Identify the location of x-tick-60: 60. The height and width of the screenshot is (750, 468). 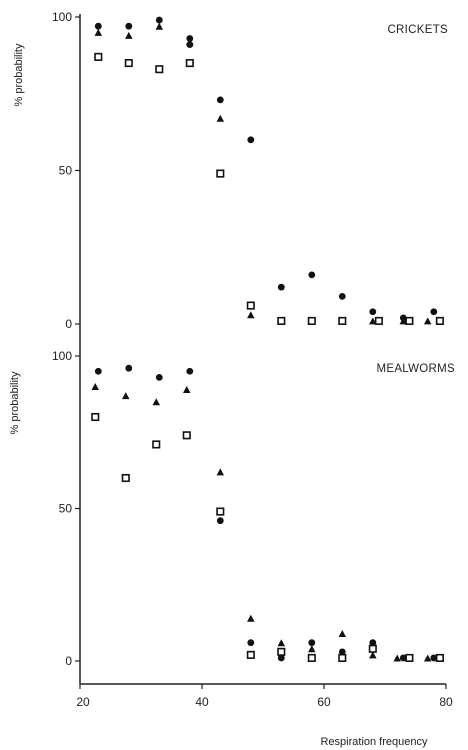
(324, 702).